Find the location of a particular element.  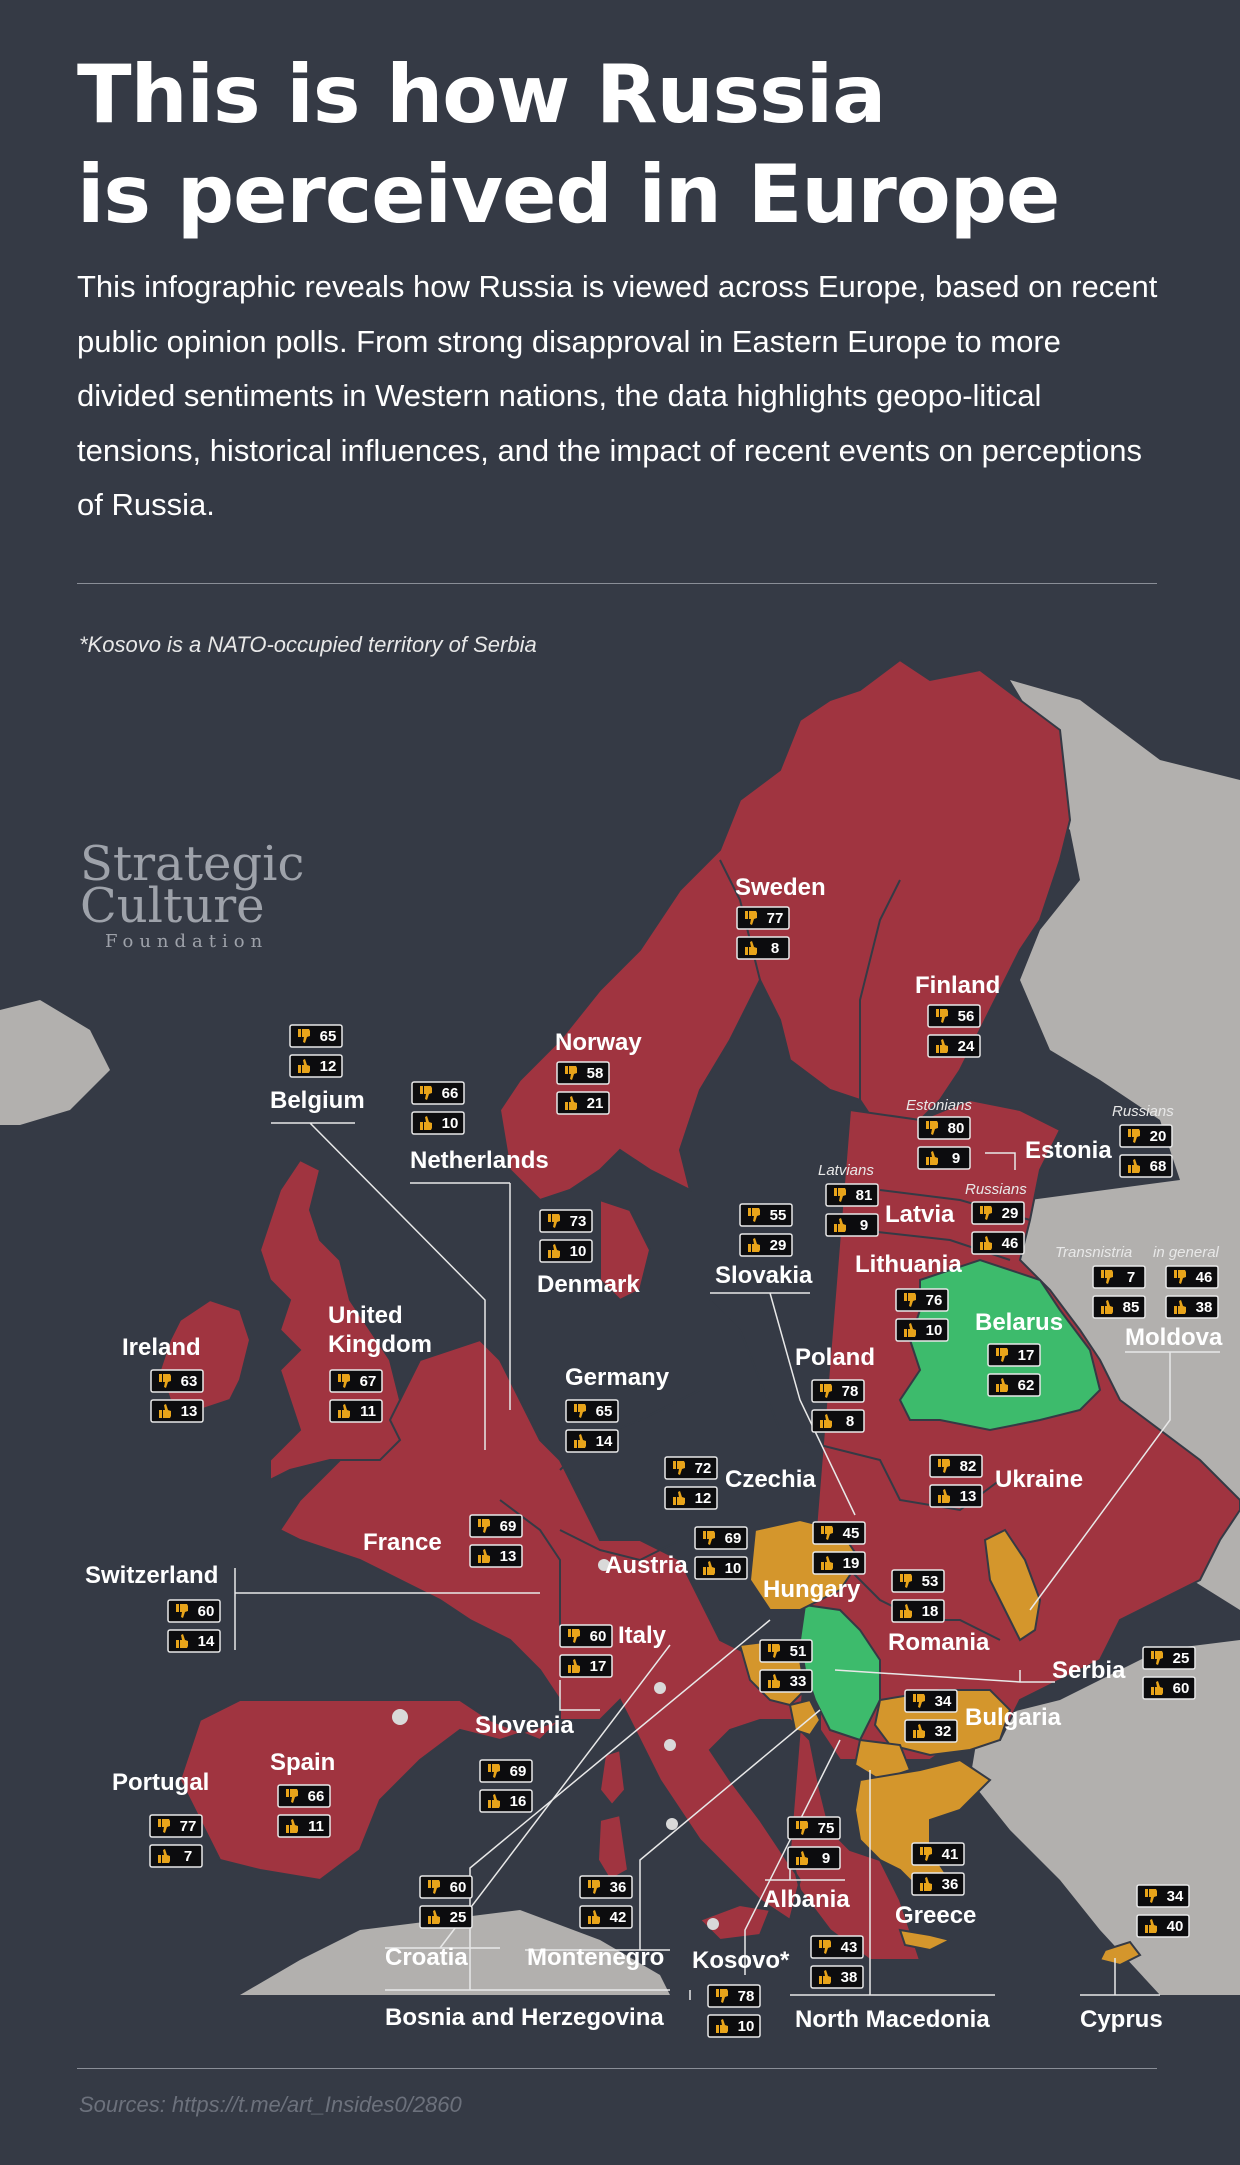

negative-badge: 17 is located at coordinates (1014, 1355).